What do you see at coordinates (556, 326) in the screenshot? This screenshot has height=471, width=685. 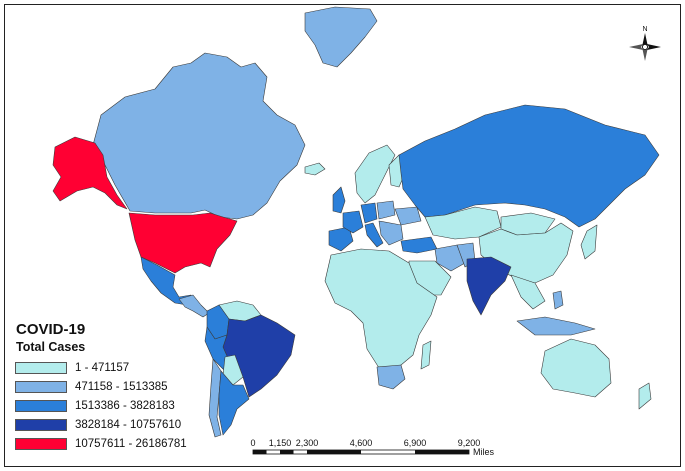 I see `region-indonesia` at bounding box center [556, 326].